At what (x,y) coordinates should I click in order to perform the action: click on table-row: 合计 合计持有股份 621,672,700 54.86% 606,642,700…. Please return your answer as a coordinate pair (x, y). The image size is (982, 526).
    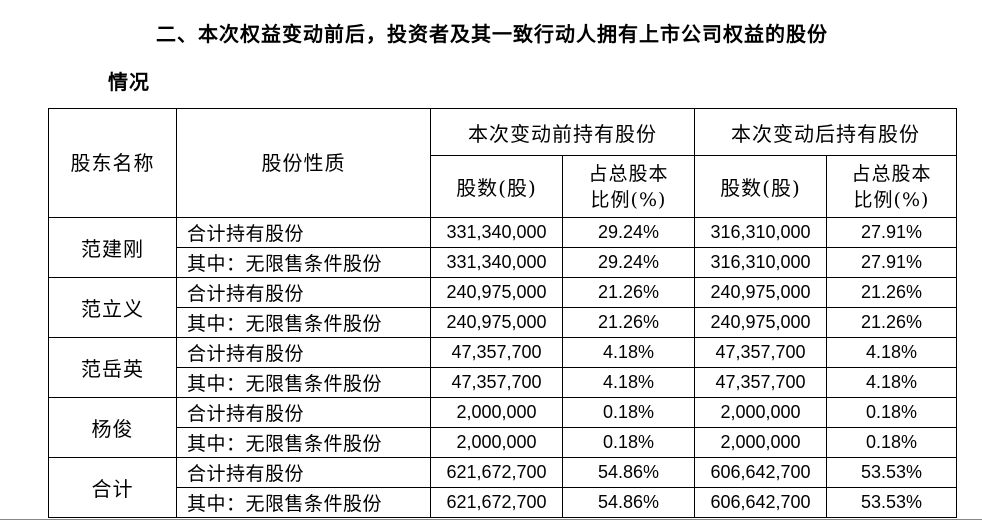
    Looking at the image, I should click on (502, 487).